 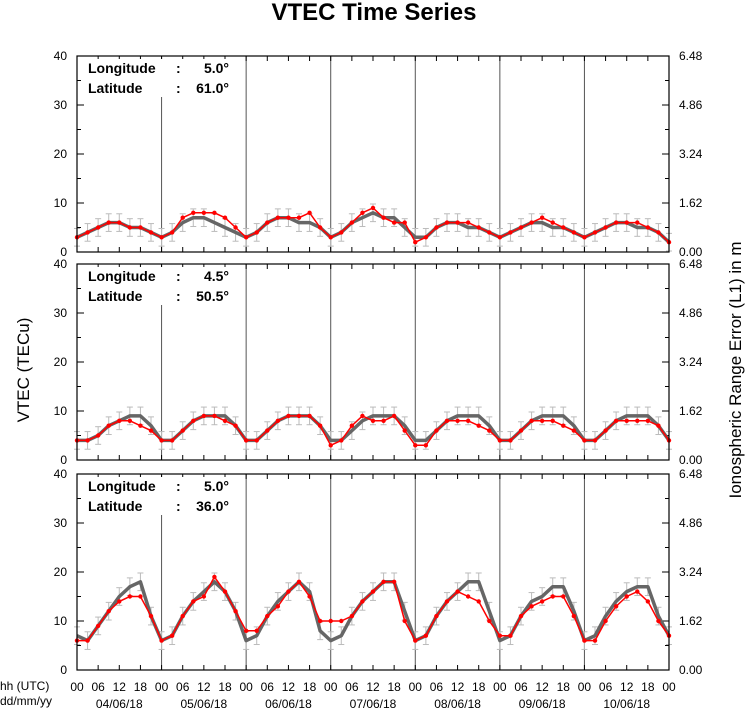 What do you see at coordinates (61, 411) in the screenshot?
I see `y-tick-label-left: 10` at bounding box center [61, 411].